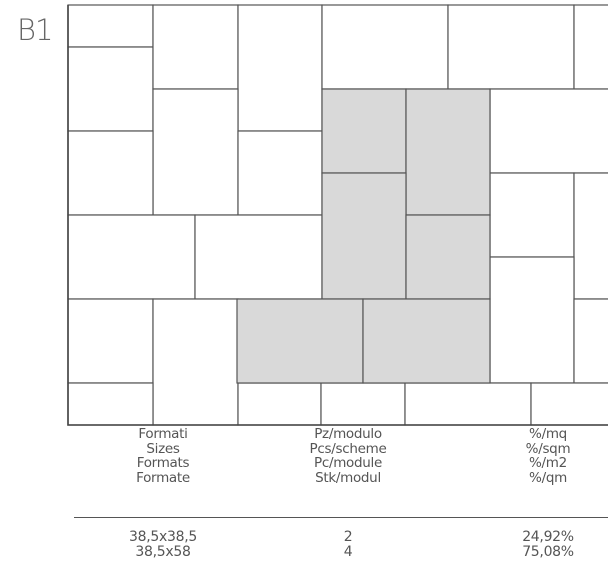 Image resolution: width=608 pixels, height=571 pixels. I want to click on size-value: 38,5x58, so click(163, 552).